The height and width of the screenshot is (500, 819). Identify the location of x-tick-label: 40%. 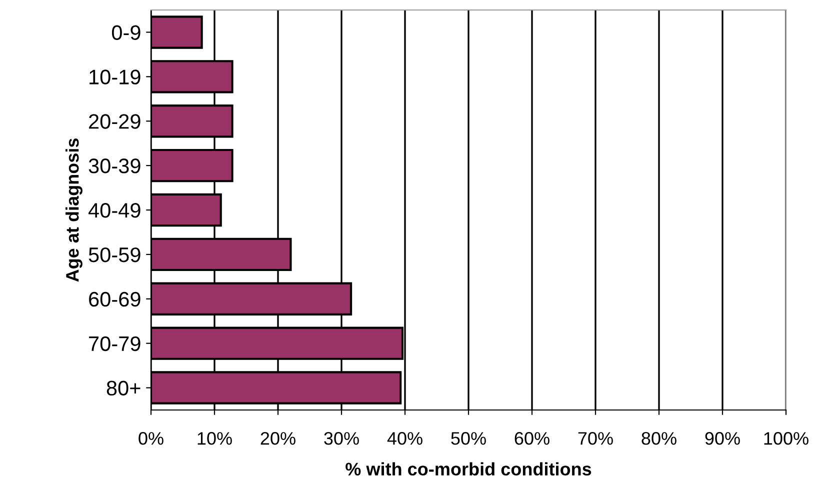
(404, 438).